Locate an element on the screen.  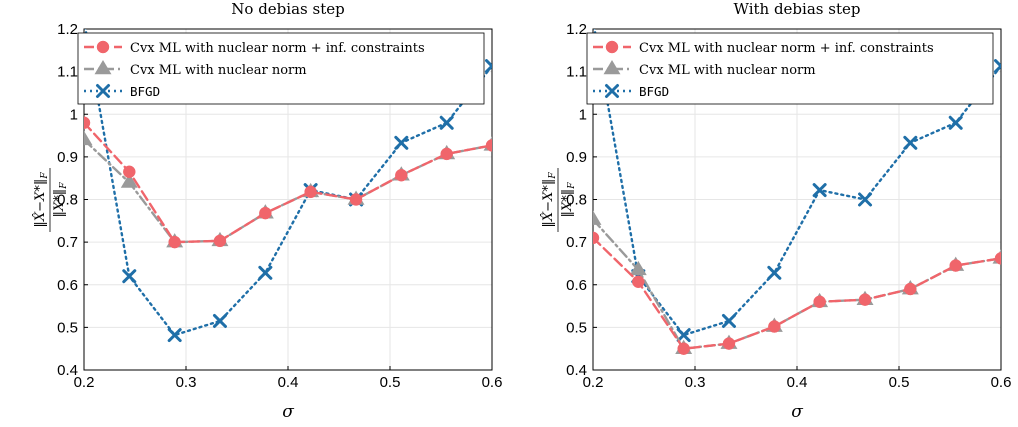
y-tick-label: 1.1 is located at coordinates (576, 72).